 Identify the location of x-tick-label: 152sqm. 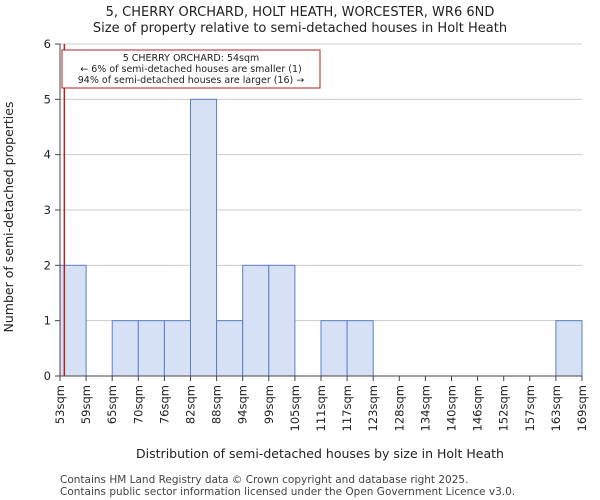
(504, 408).